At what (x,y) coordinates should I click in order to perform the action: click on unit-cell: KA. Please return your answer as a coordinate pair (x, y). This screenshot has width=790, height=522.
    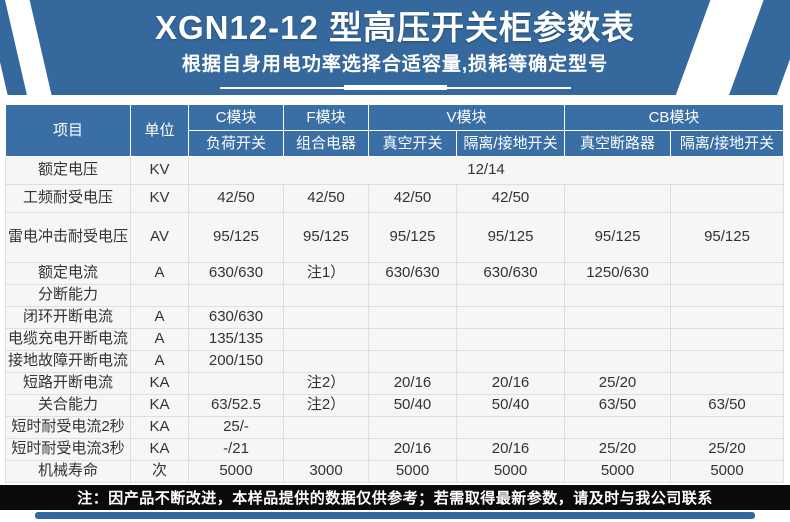
    Looking at the image, I should click on (159, 405).